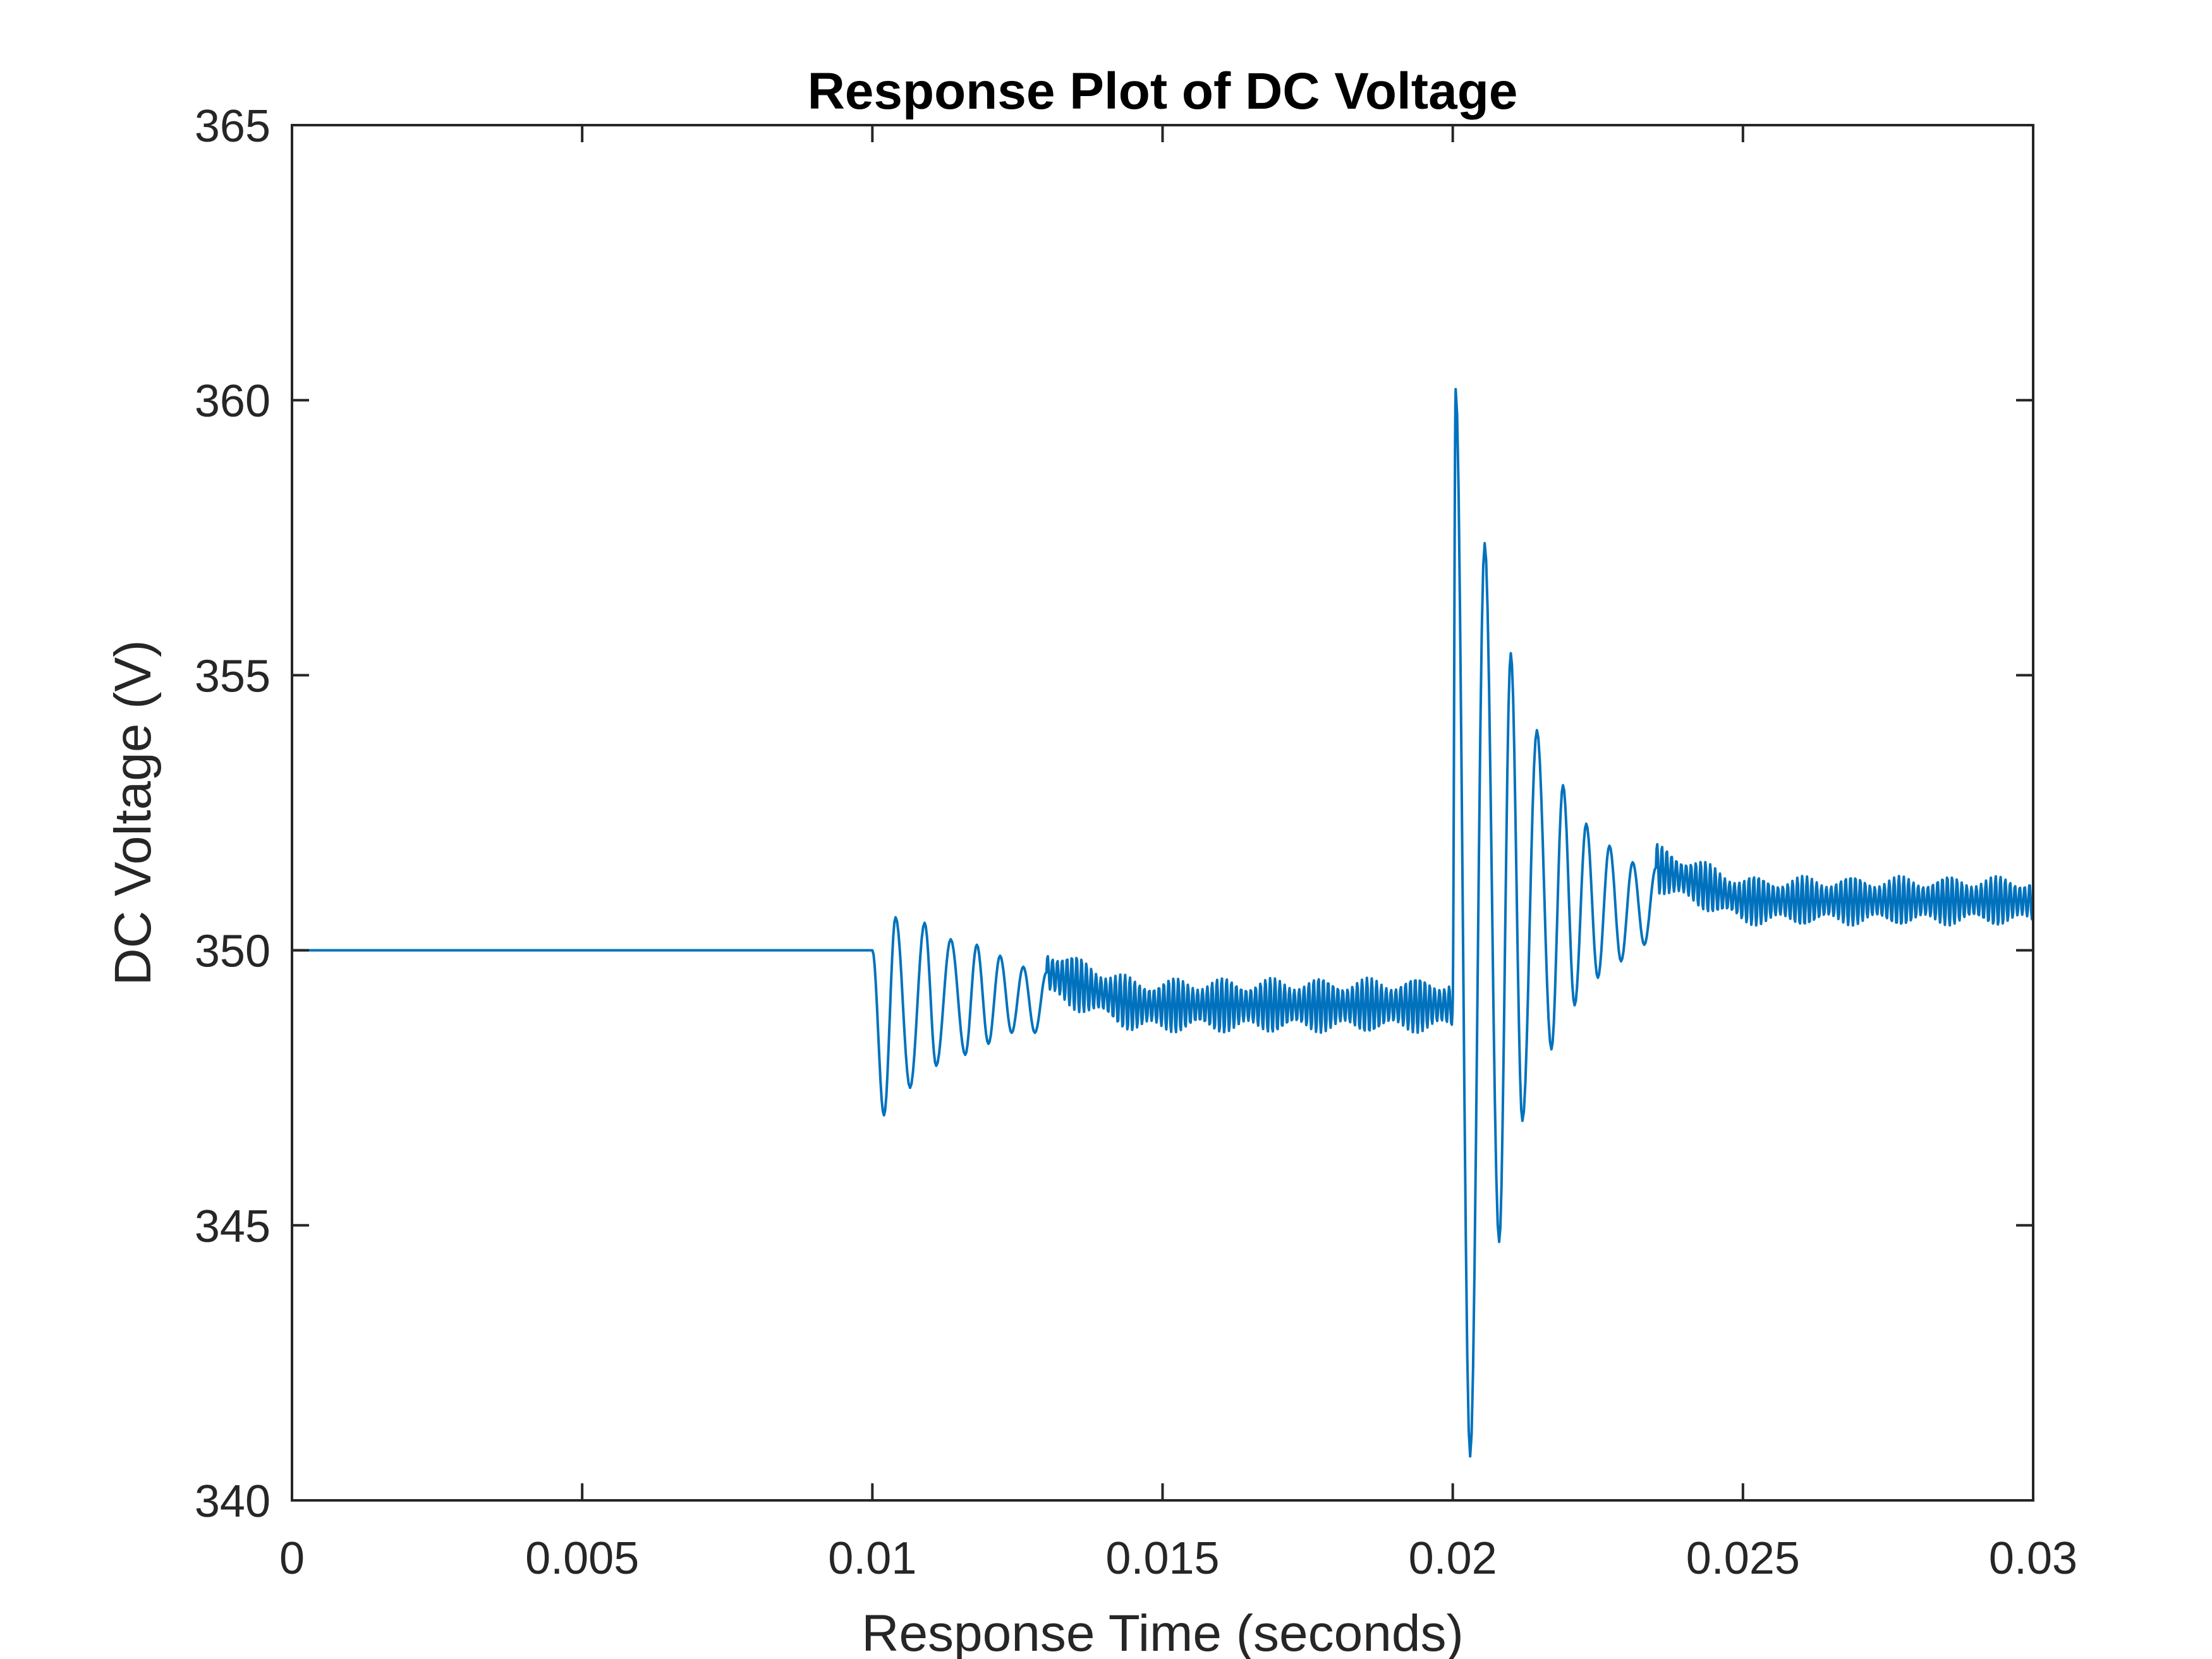 The height and width of the screenshot is (1659, 2212). I want to click on y-tick-label: 345, so click(232, 1226).